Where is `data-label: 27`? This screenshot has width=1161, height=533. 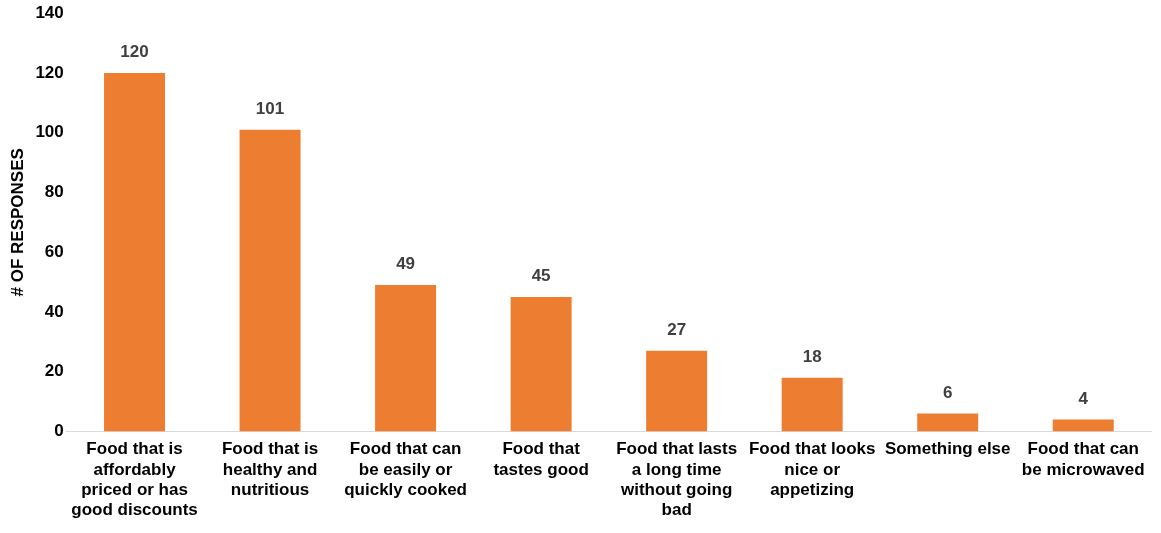
data-label: 27 is located at coordinates (677, 329).